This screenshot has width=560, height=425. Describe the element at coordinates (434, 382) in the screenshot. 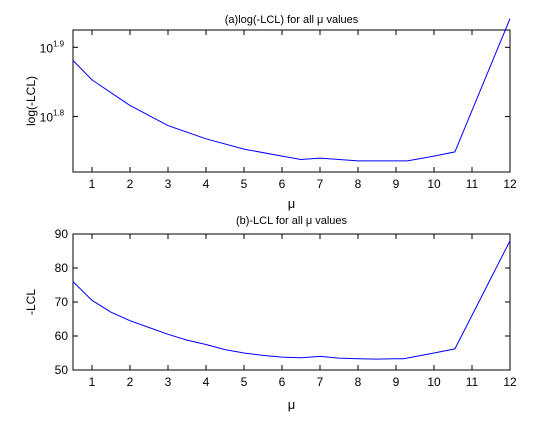

I see `chart-b-xtick-label: 10` at that location.